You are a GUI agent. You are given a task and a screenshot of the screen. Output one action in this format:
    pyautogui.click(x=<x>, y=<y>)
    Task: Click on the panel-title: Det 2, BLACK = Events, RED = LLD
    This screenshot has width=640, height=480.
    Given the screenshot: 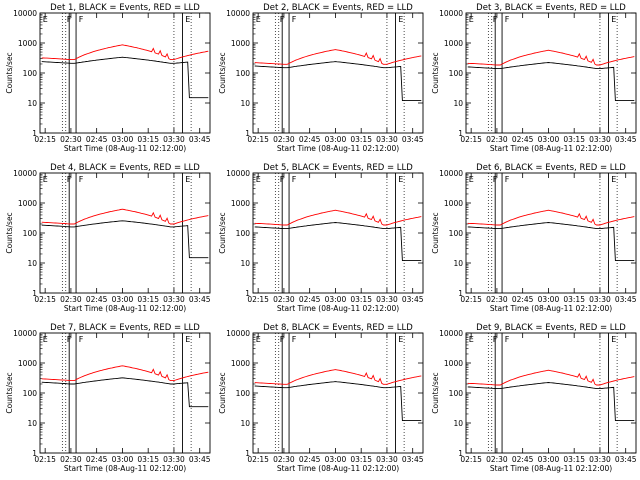 What is the action you would take?
    pyautogui.click(x=338, y=8)
    